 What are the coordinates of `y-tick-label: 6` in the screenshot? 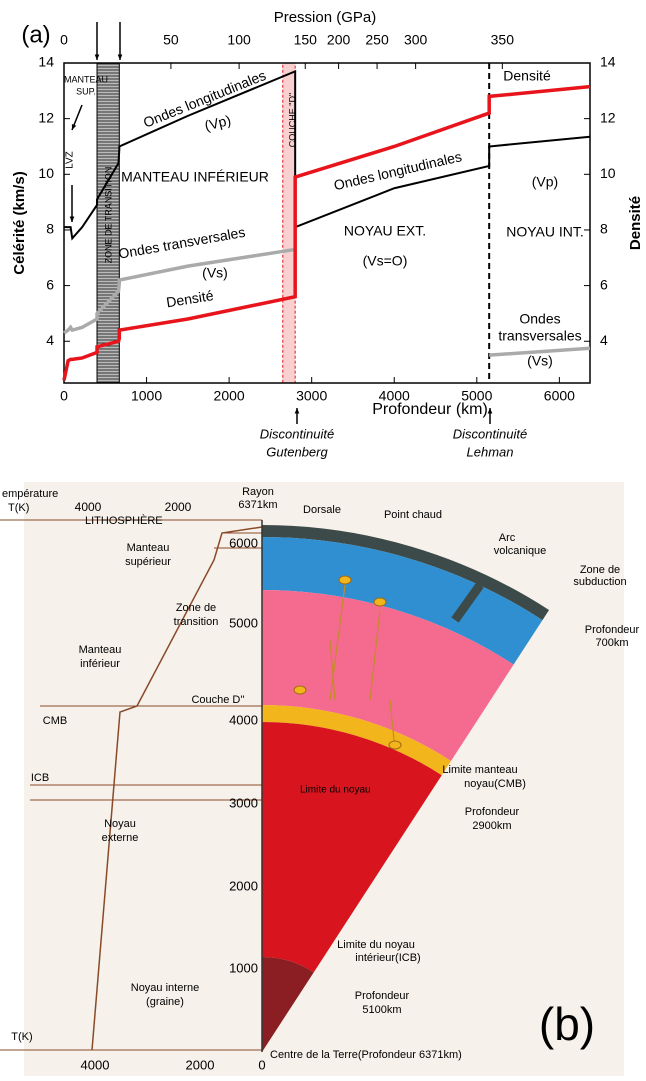 It's located at (50, 284).